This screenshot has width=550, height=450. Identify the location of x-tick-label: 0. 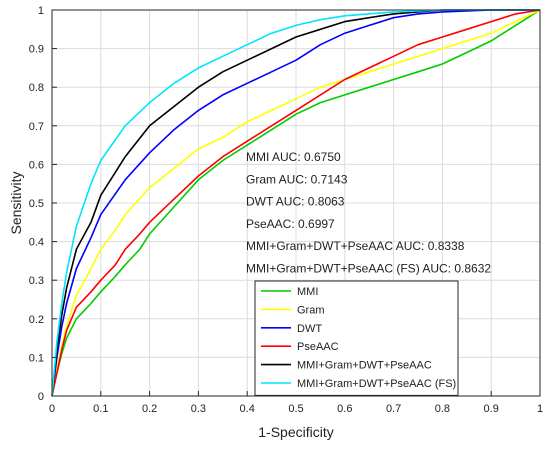
(52, 409).